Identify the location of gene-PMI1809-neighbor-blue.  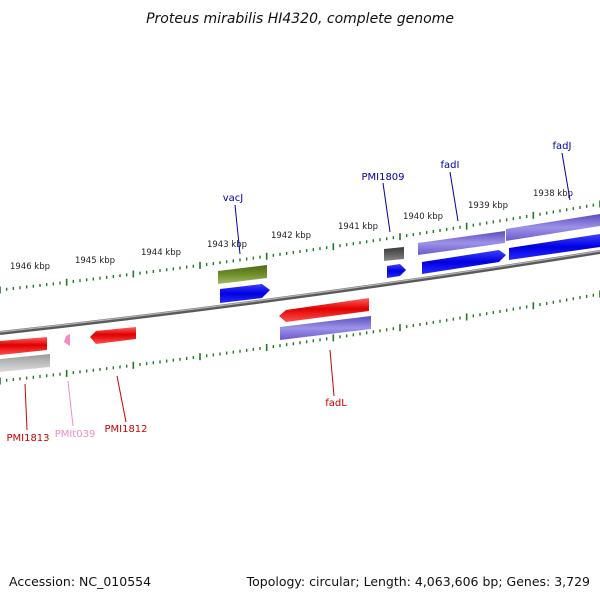
(396, 271).